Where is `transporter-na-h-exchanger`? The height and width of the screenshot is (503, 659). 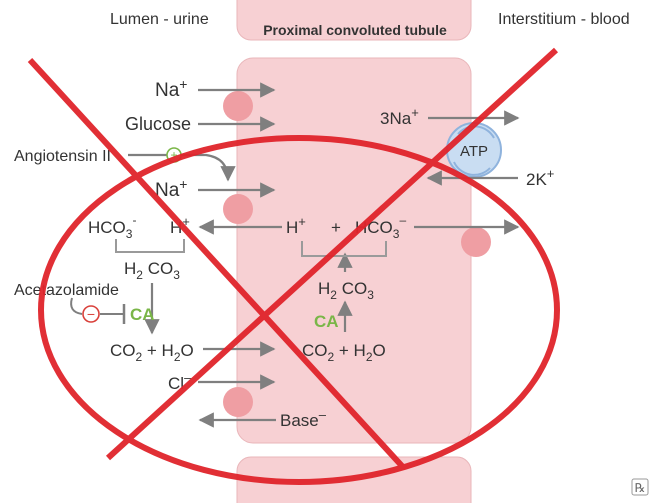 transporter-na-h-exchanger is located at coordinates (238, 209).